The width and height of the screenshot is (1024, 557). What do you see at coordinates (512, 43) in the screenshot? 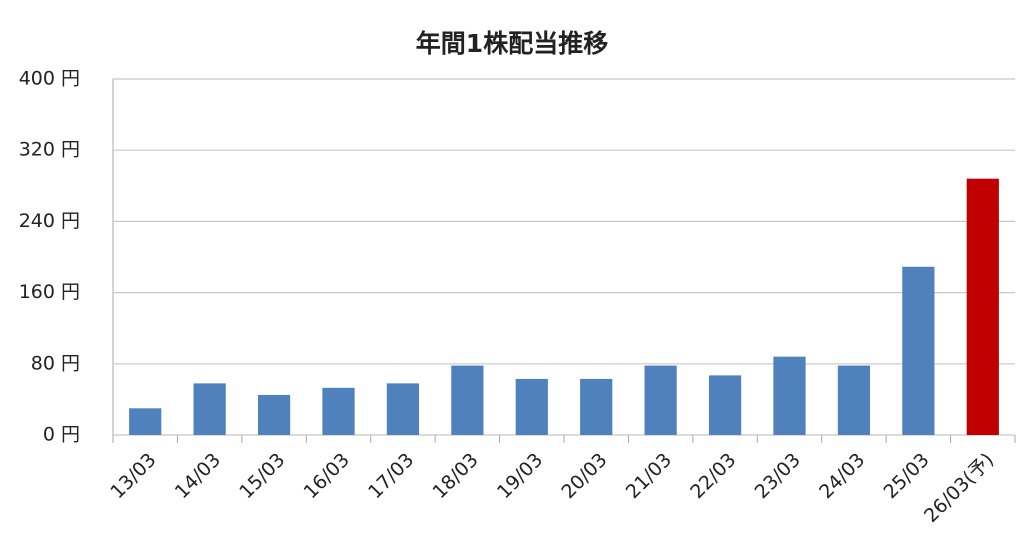
I see `chart-title: 年間1株配当推移` at bounding box center [512, 43].